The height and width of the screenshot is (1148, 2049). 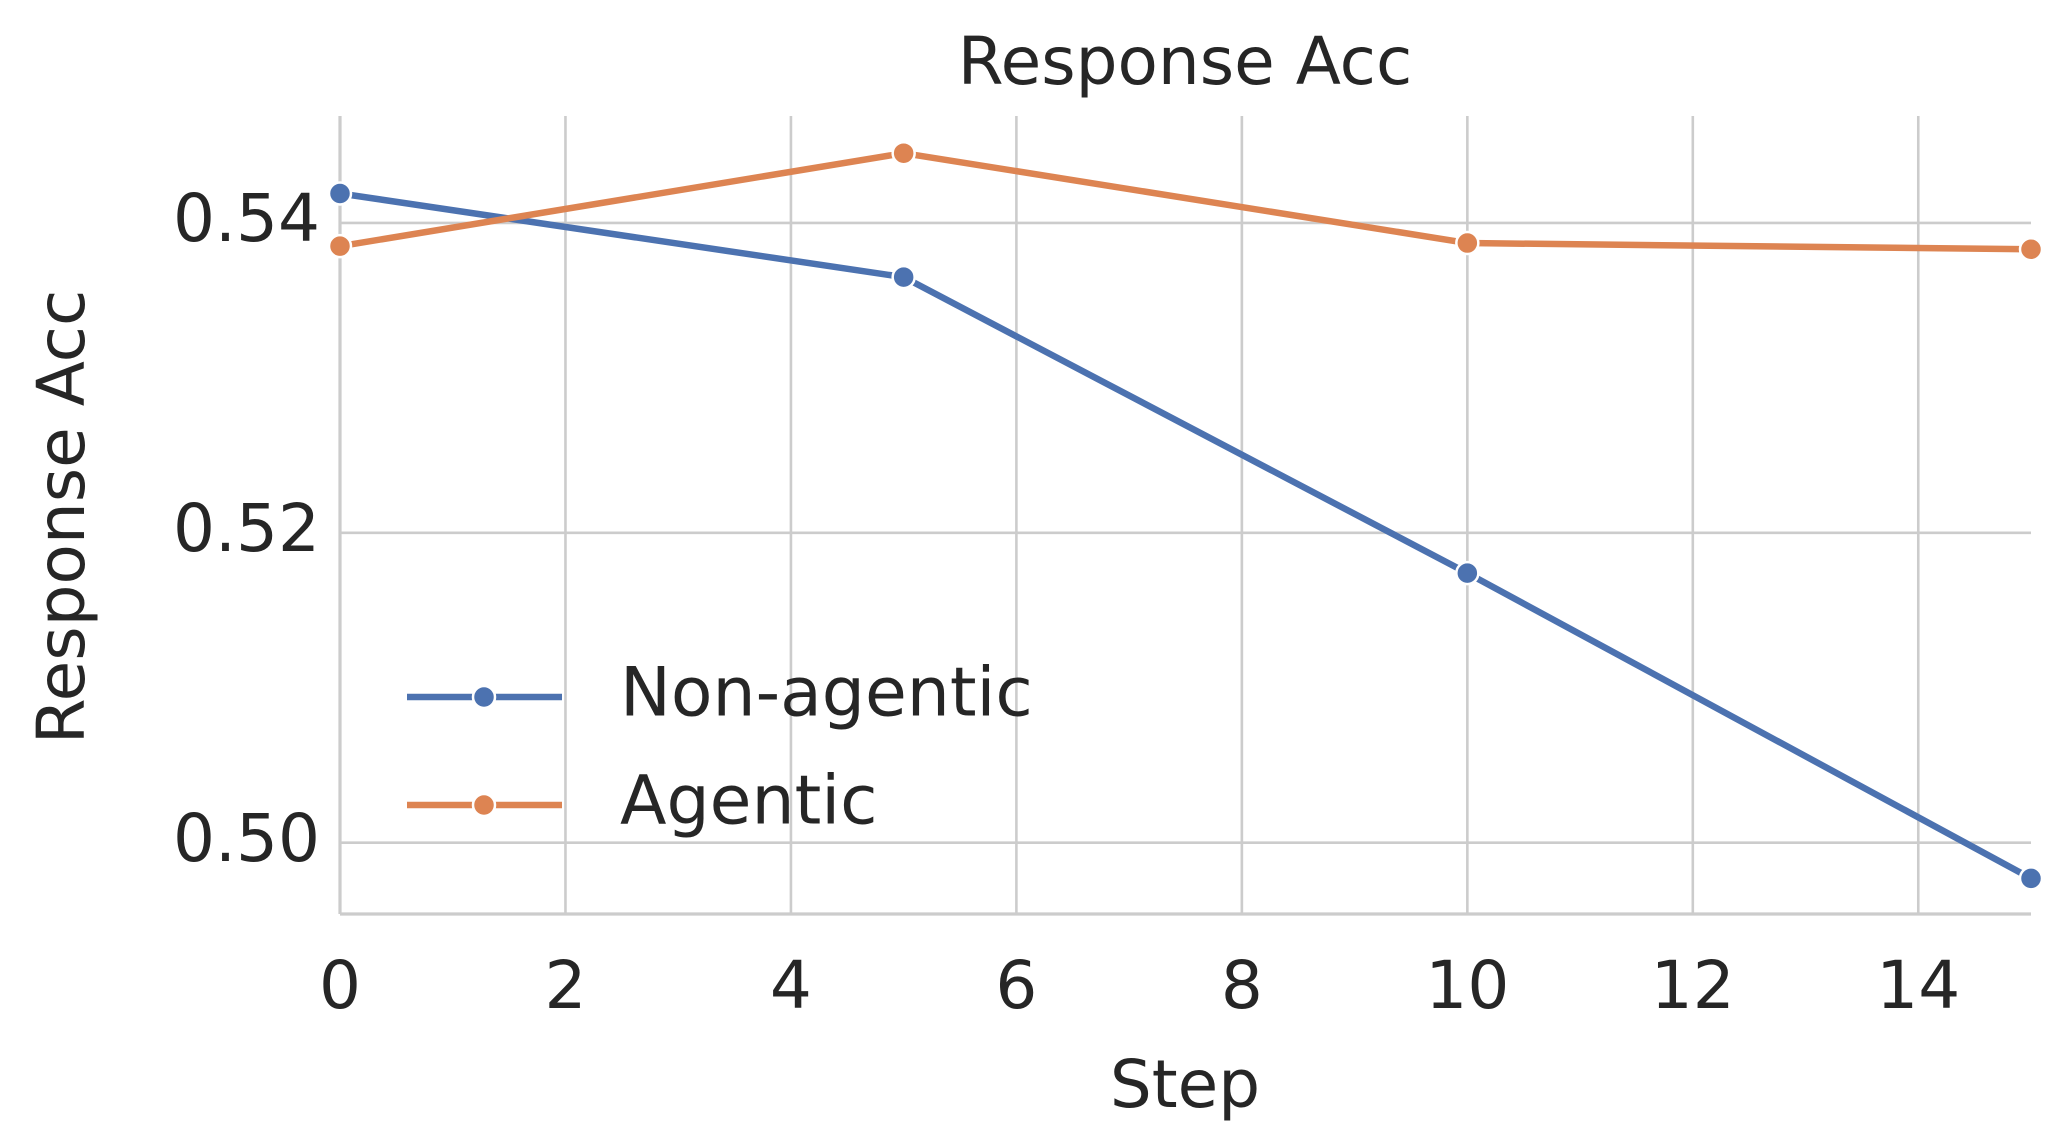 What do you see at coordinates (1242, 985) in the screenshot?
I see `x-tick-label: 8` at bounding box center [1242, 985].